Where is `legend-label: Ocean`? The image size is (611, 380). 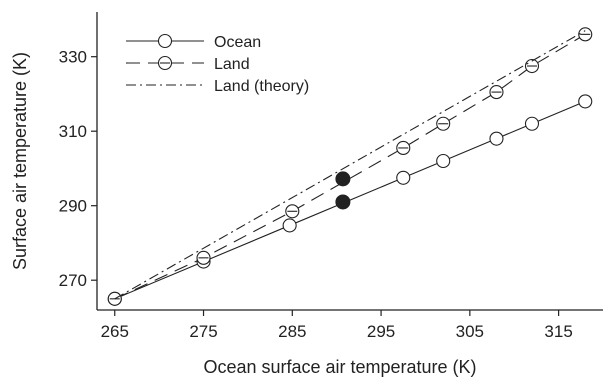 legend-label: Ocean is located at coordinates (237, 42).